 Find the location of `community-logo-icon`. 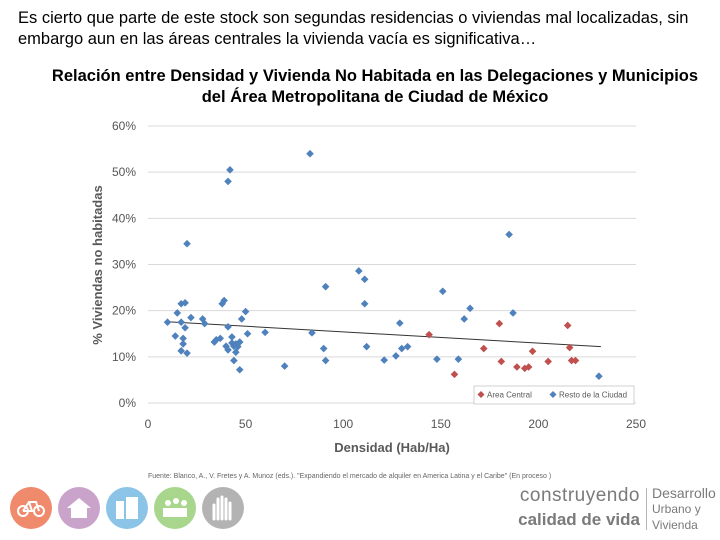

community-logo-icon is located at coordinates (175, 508).